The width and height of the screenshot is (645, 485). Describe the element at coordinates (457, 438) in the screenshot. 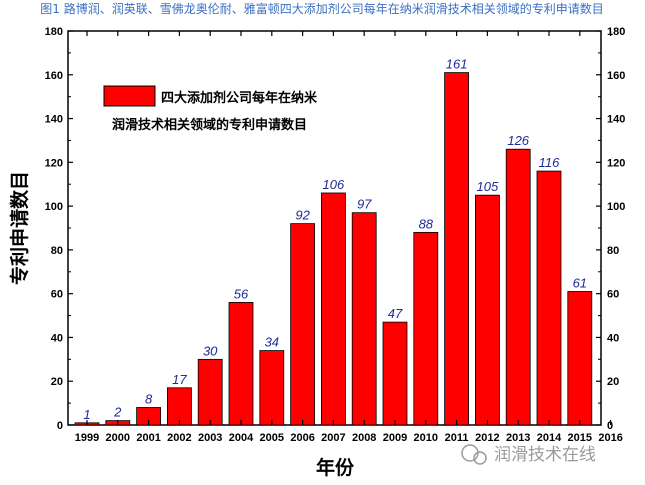

I see `x-tick-label-2011: 2011` at that location.